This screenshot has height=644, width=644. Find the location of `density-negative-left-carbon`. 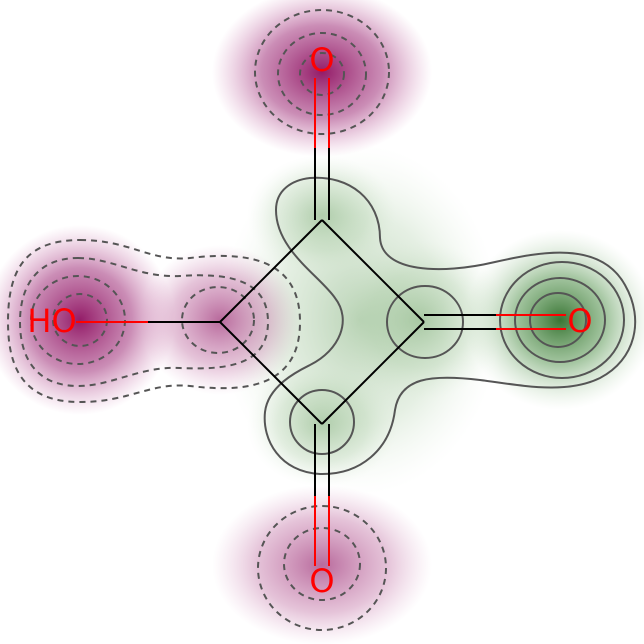

density-negative-left-carbon is located at coordinates (220, 320).